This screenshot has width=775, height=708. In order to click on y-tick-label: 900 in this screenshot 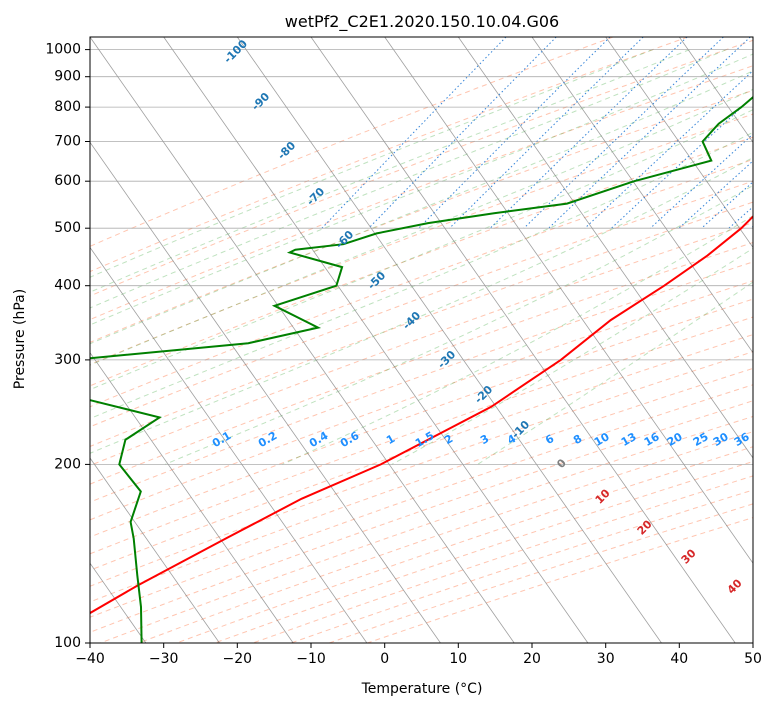, I will do `click(67, 77)`.